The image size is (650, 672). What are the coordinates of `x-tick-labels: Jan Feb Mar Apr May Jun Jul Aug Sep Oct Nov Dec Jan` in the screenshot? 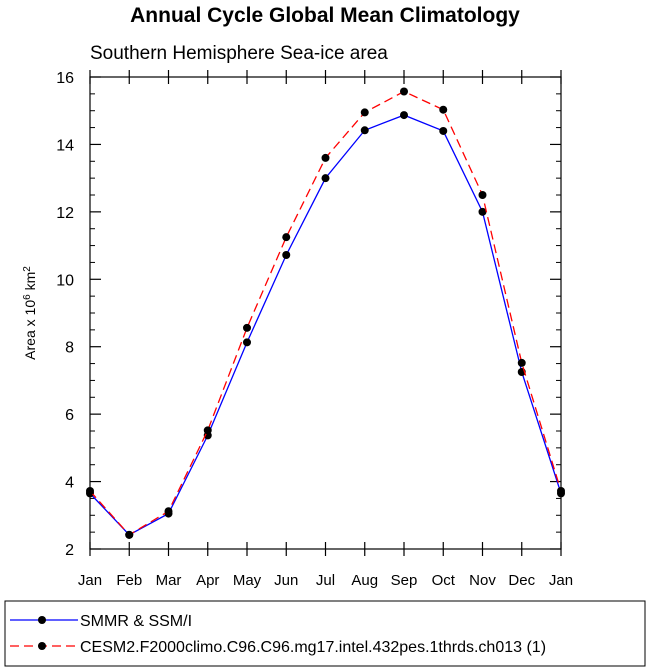 It's located at (325, 580).